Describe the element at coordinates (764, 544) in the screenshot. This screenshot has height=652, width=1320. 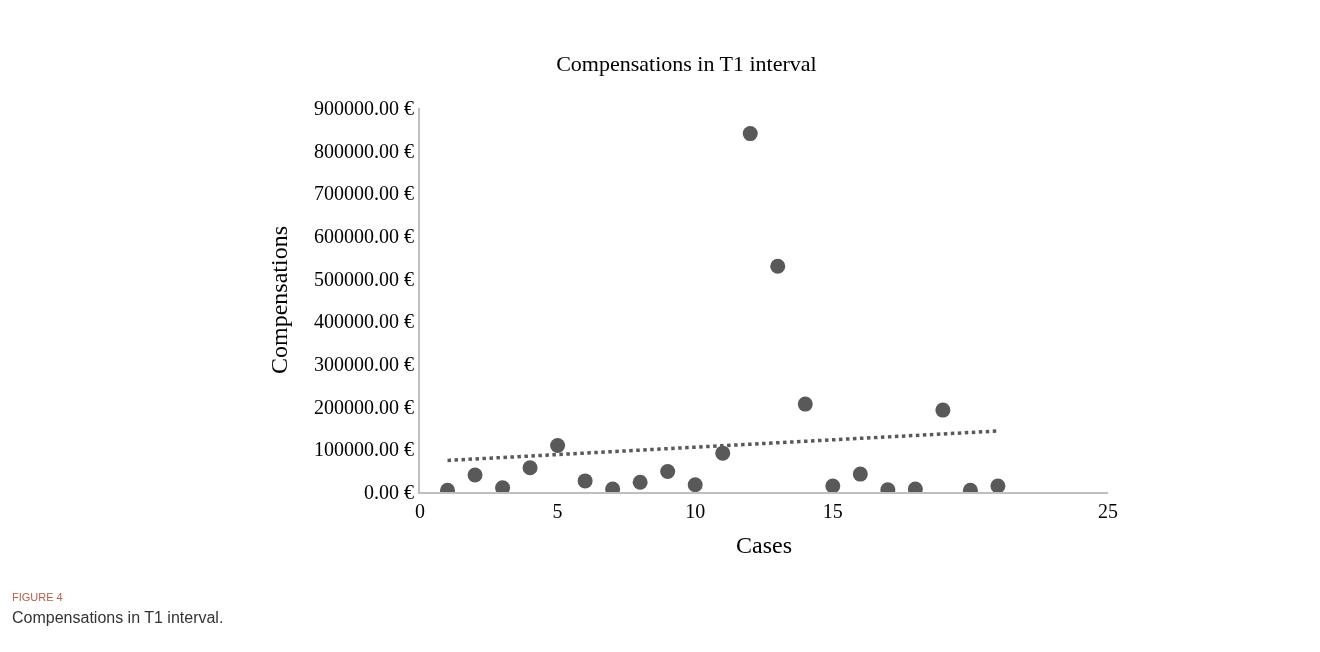
I see `x-axis-title: Cases` at that location.